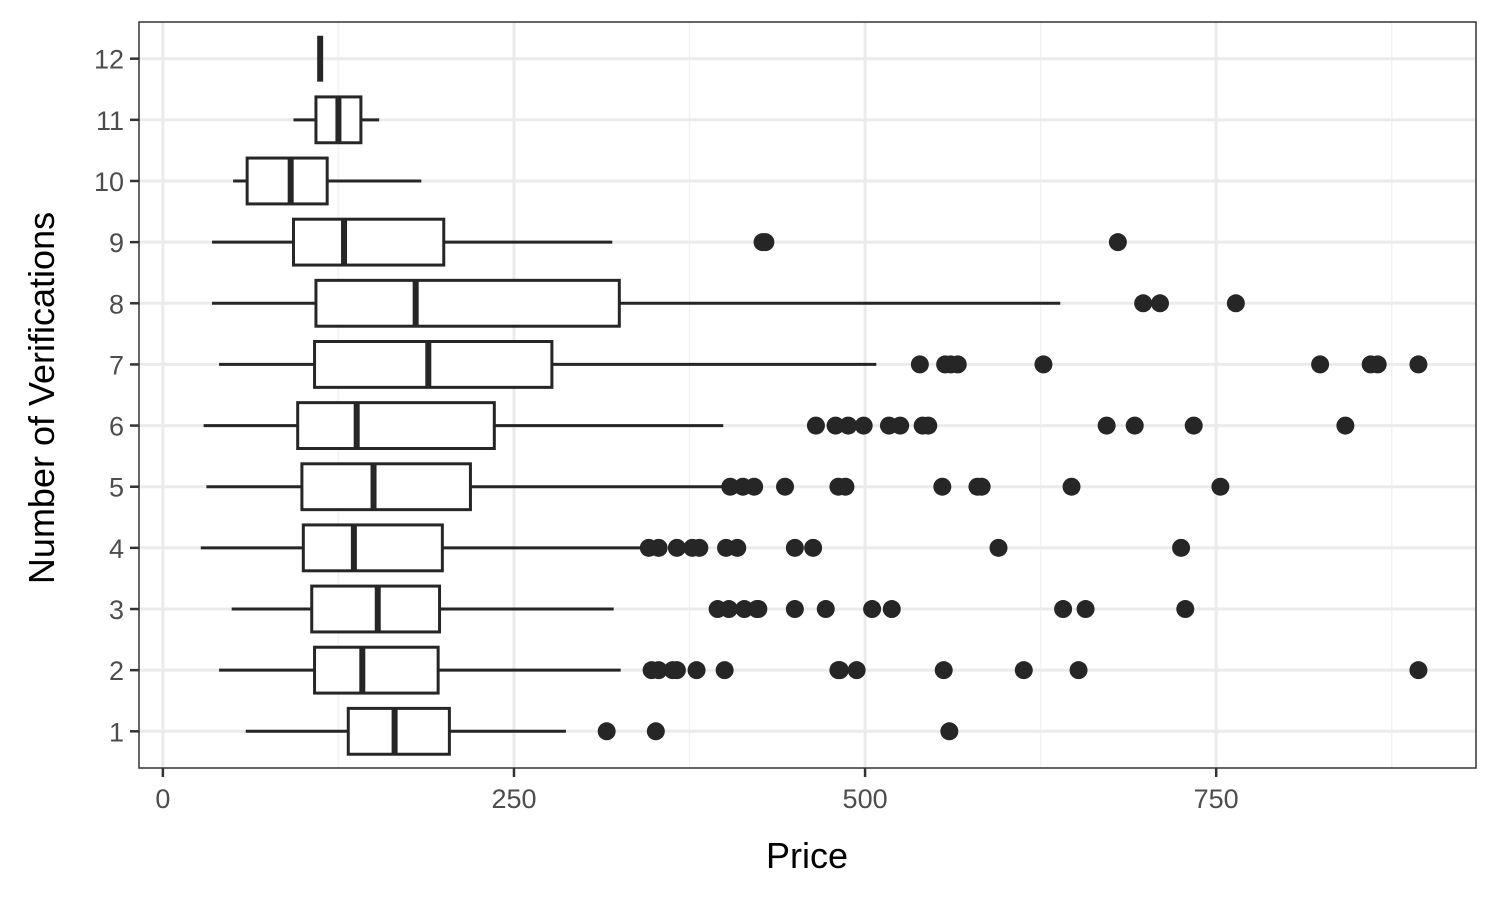 This screenshot has height=900, width=1500. What do you see at coordinates (513, 799) in the screenshot?
I see `x-tick-label: 250` at bounding box center [513, 799].